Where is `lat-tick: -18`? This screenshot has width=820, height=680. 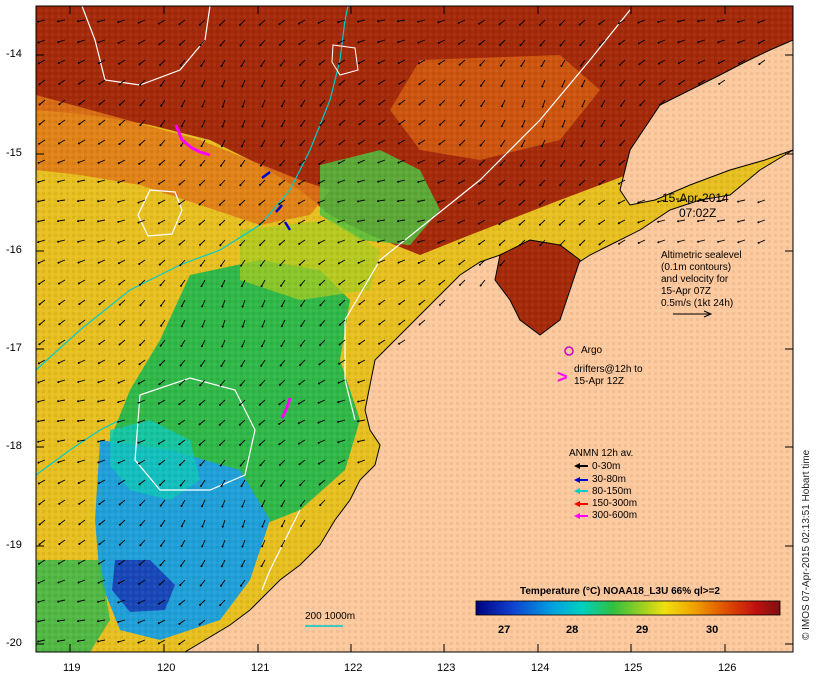 lat-tick: -18 is located at coordinates (14, 446).